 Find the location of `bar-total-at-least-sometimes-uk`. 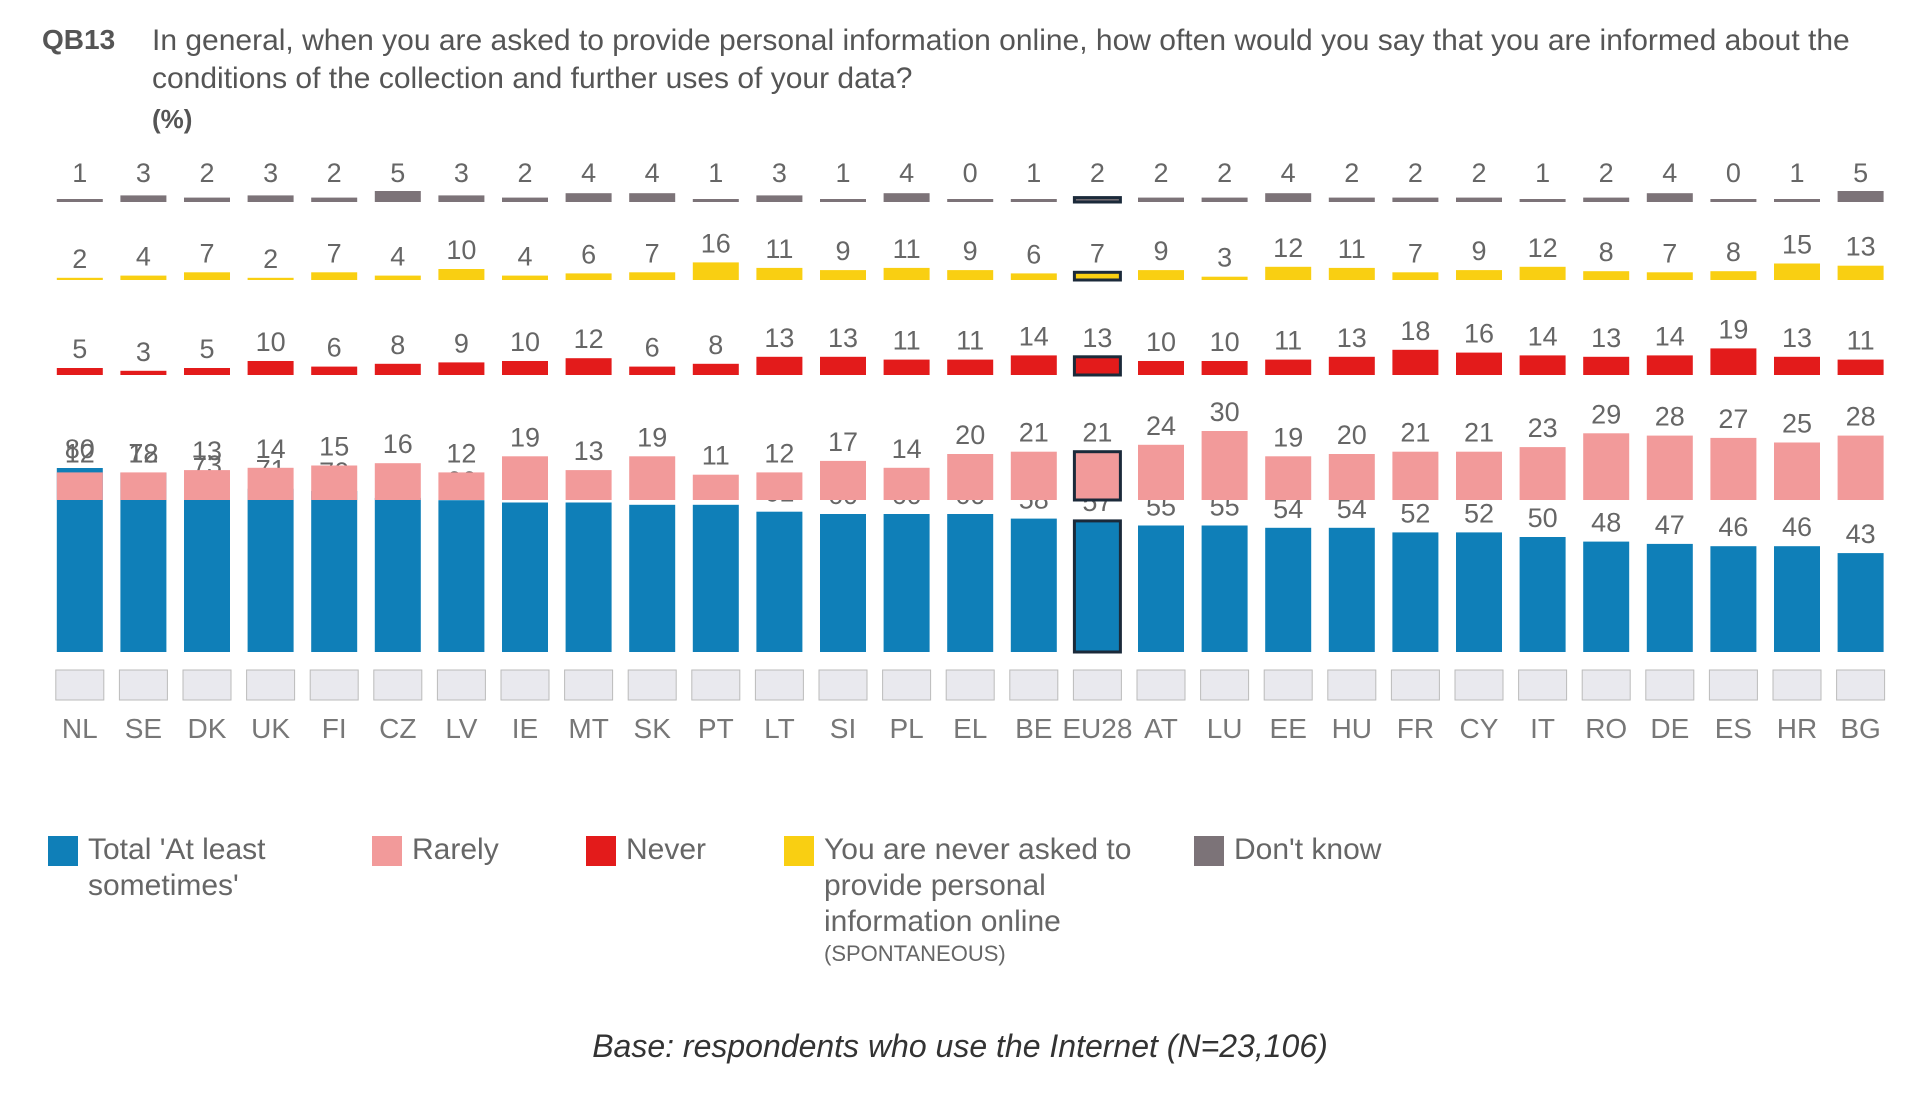

bar-total-at-least-sometimes-uk is located at coordinates (270, 570).